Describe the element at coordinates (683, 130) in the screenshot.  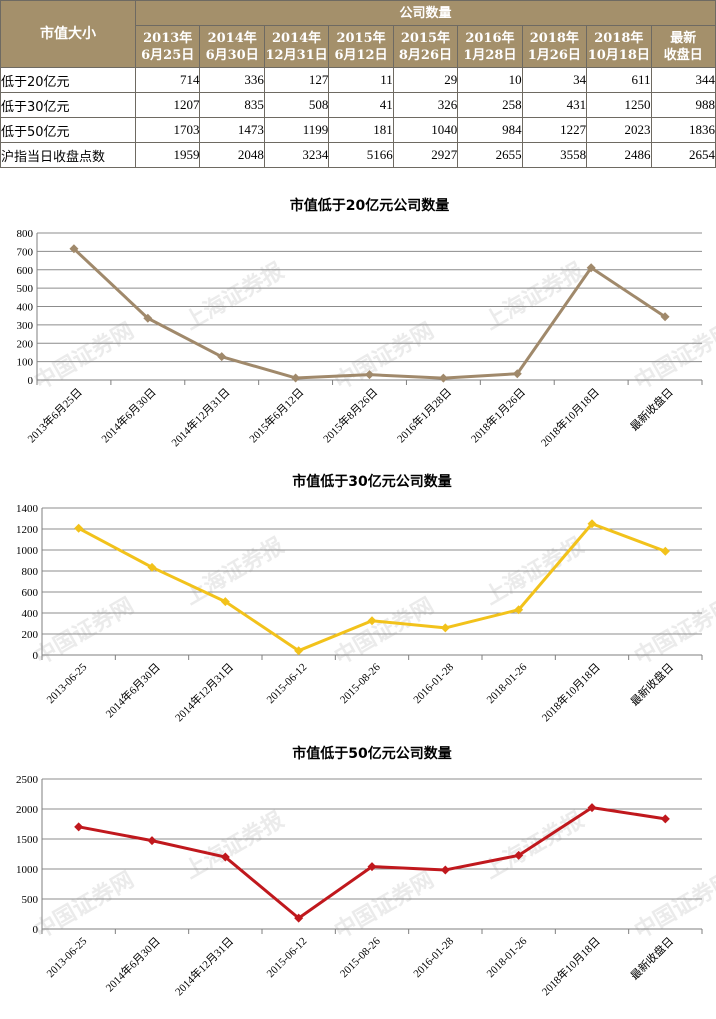
I see `table-cell: 1836` at that location.